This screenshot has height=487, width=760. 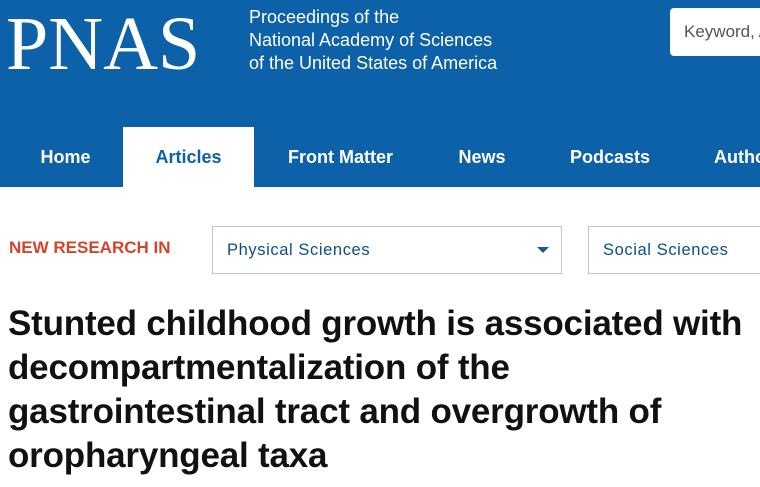 What do you see at coordinates (340, 156) in the screenshot?
I see `nav-item-front-matter: Front Matter` at bounding box center [340, 156].